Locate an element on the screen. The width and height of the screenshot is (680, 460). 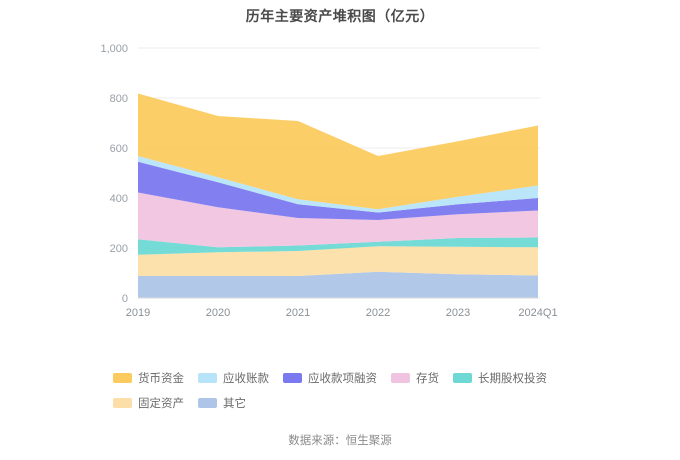
x-axis-tick-label: 2023 is located at coordinates (458, 313).